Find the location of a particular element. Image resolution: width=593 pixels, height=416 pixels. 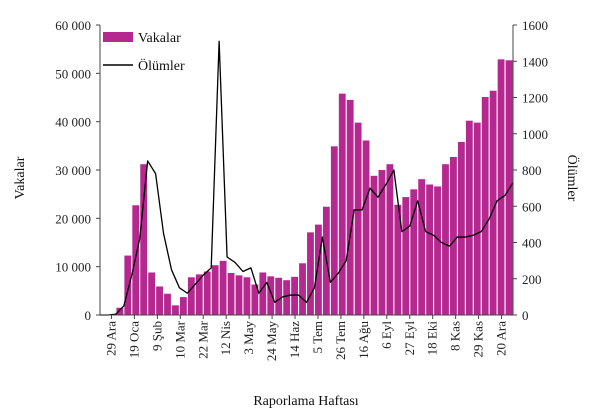

legend-label-cases: Vakalar is located at coordinates (159, 38).